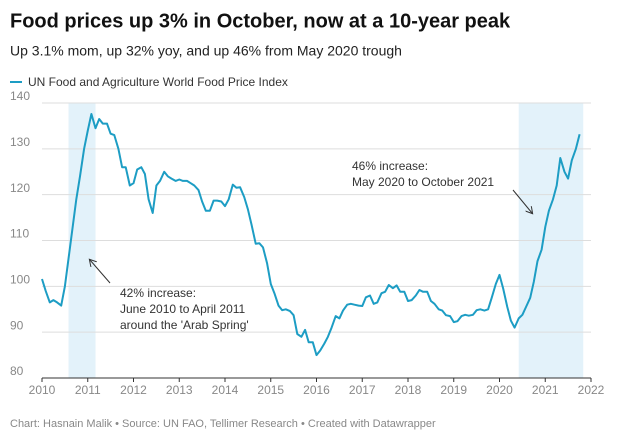 This screenshot has height=440, width=620. I want to click on x-tick-label: 2010, so click(42, 390).